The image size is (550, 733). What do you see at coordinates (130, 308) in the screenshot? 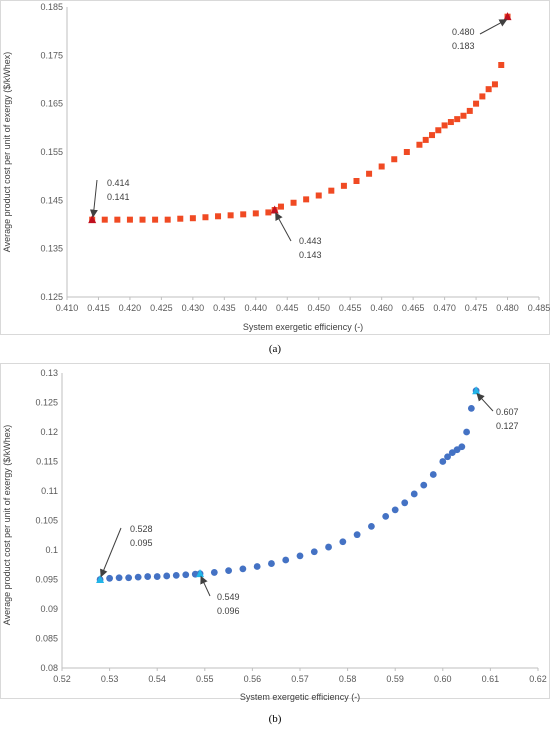
I see `x-tick-label: 0.420` at bounding box center [130, 308].